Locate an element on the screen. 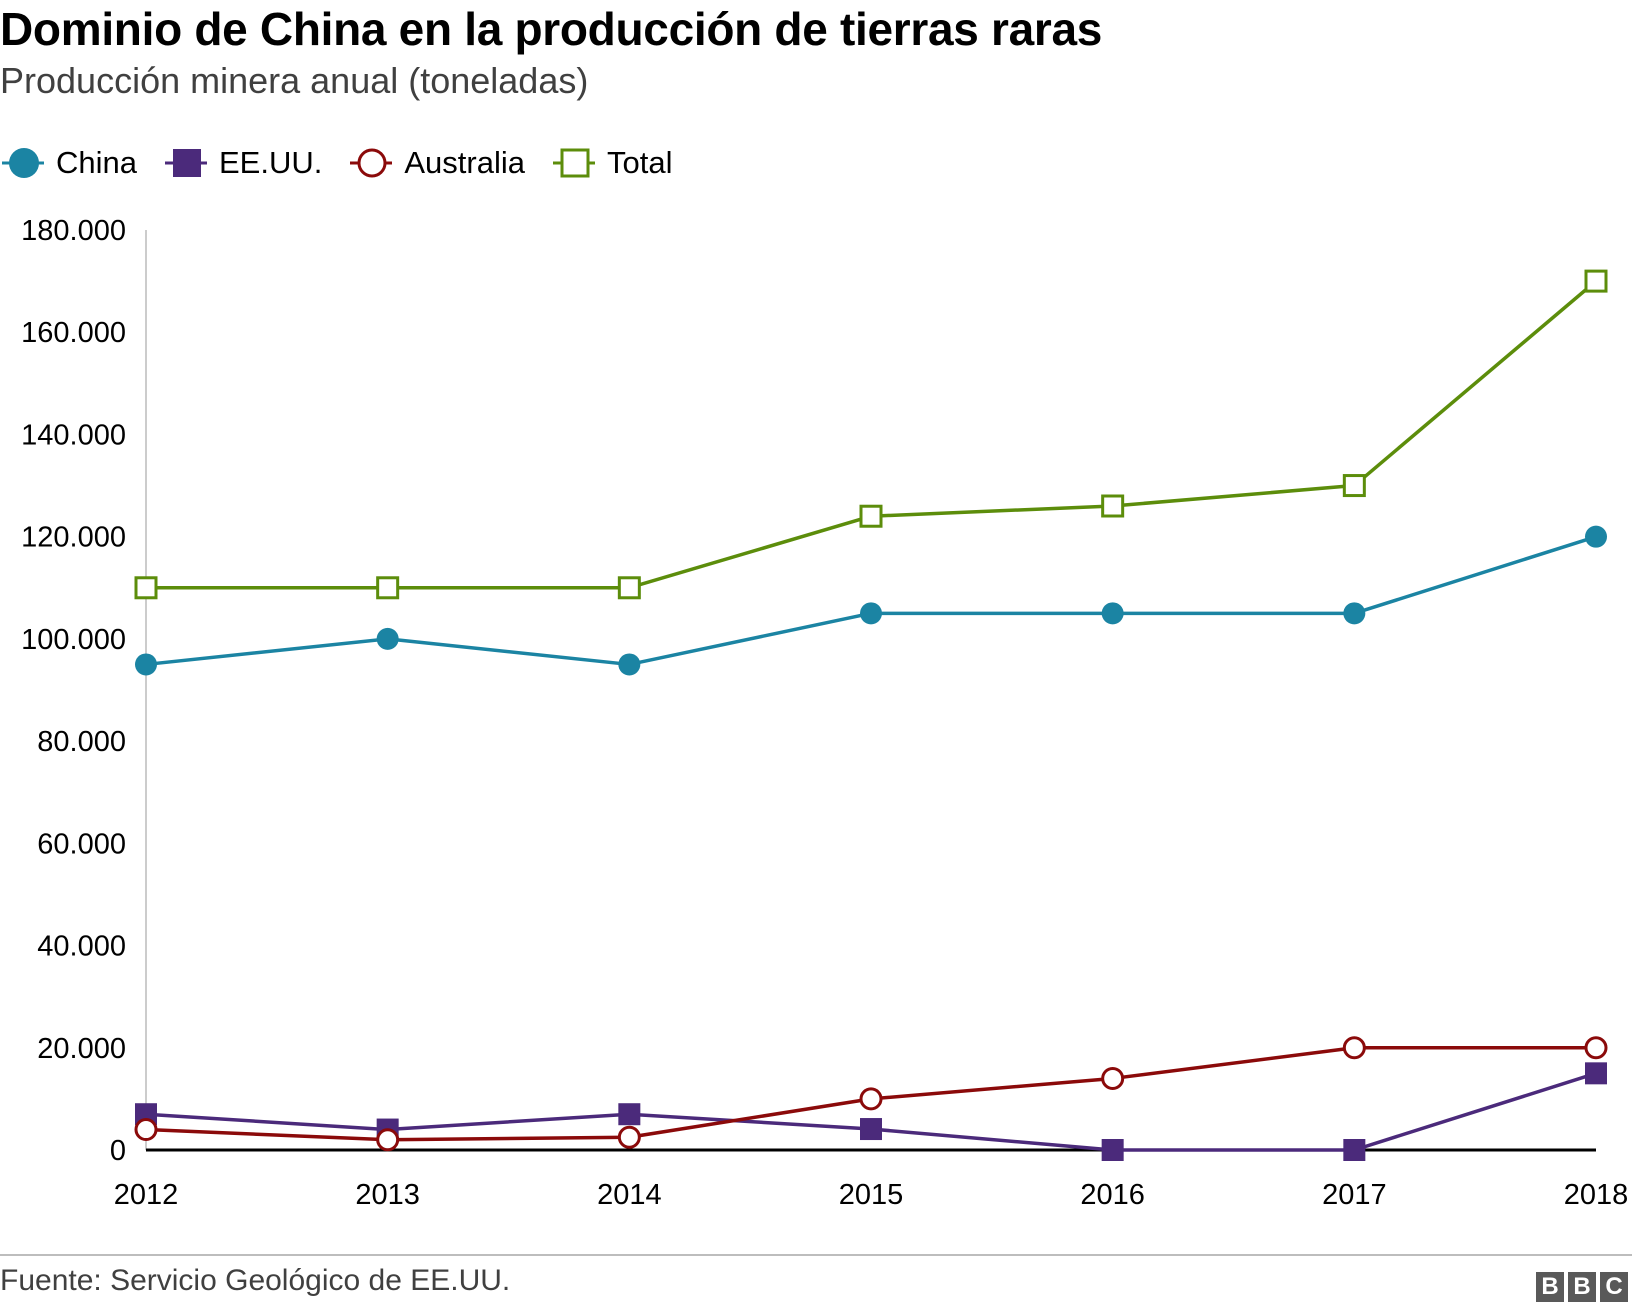 The image size is (1632, 1310). series-ee-uu is located at coordinates (871, 1111).